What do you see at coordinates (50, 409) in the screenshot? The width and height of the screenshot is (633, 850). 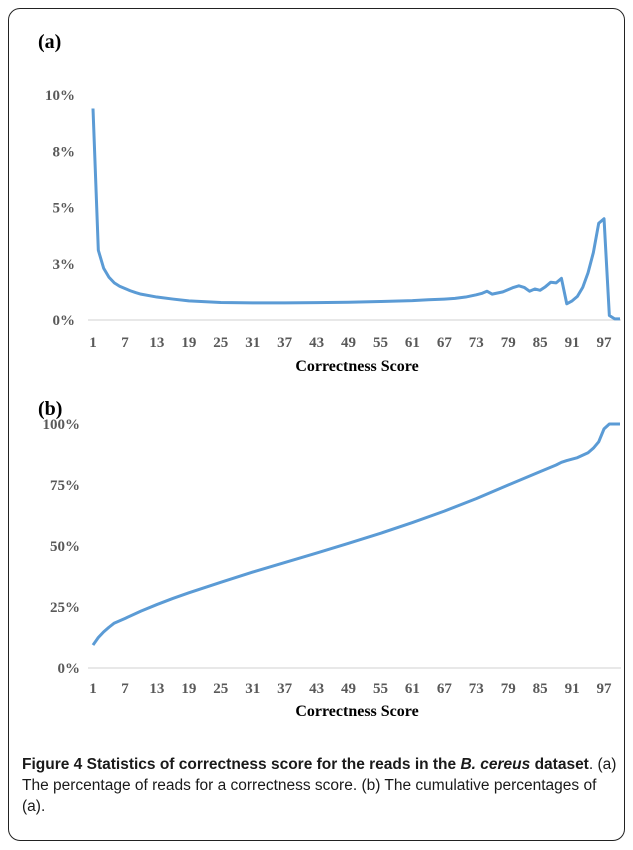 I see `panel-label-b: (b)` at bounding box center [50, 409].